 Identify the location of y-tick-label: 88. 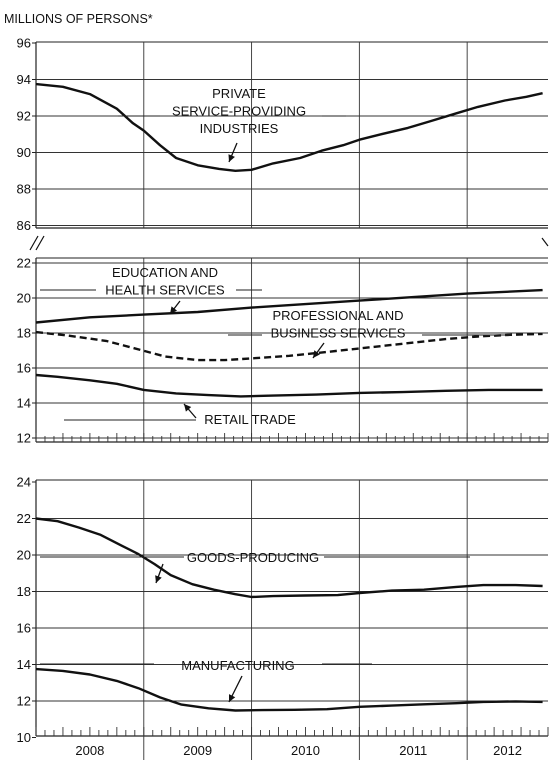
(24, 189).